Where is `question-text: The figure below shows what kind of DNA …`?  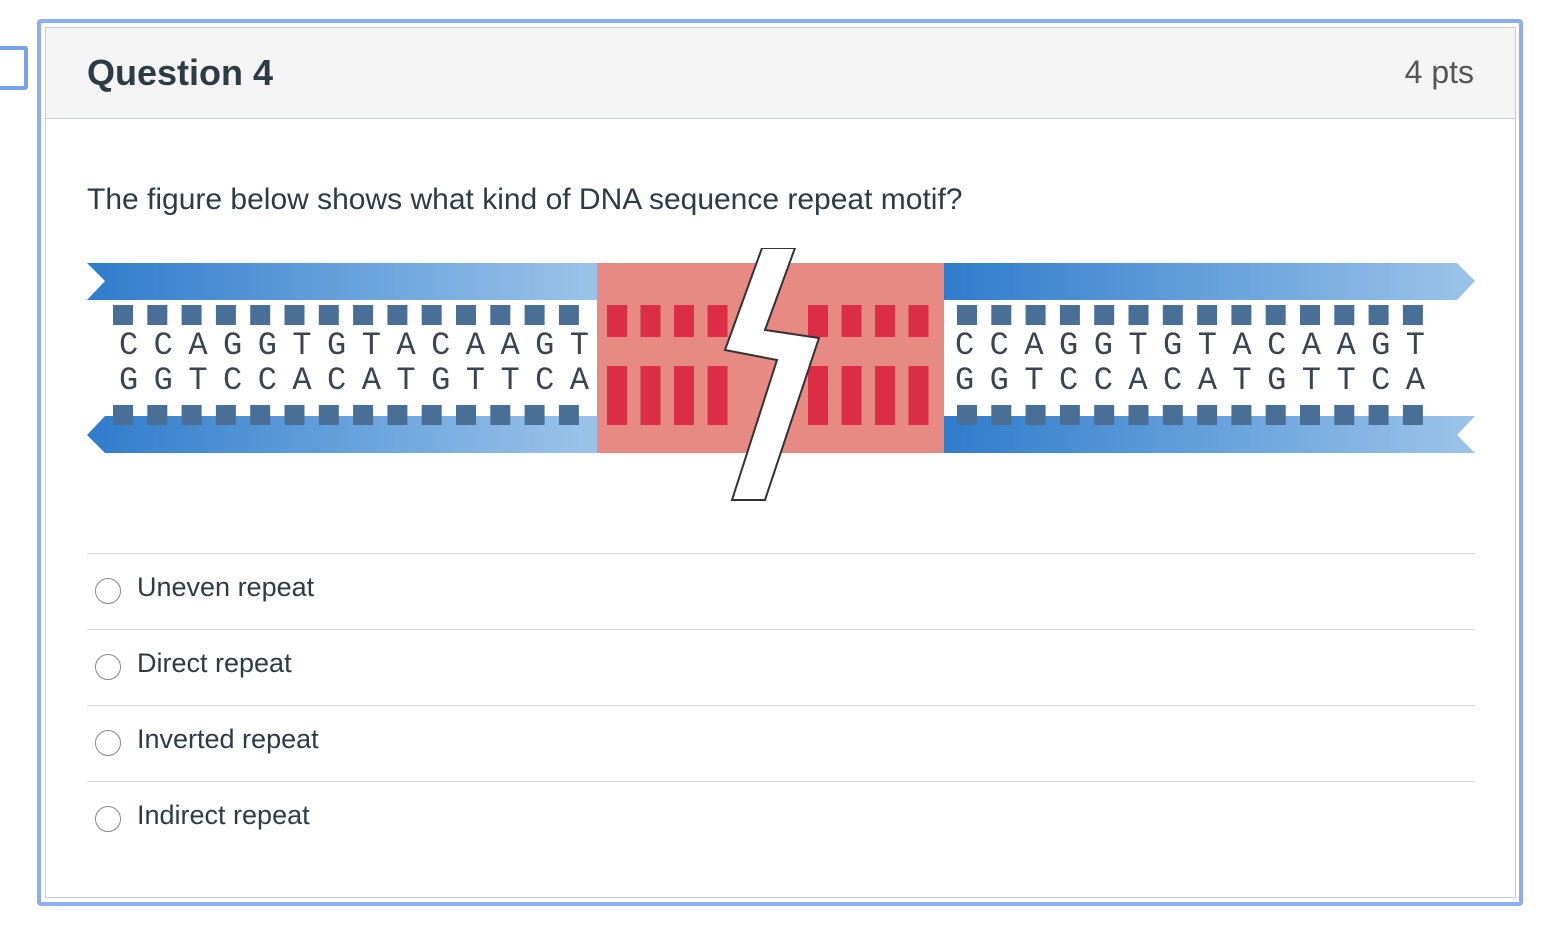
question-text: The figure below shows what kind of DNA … is located at coordinates (525, 199).